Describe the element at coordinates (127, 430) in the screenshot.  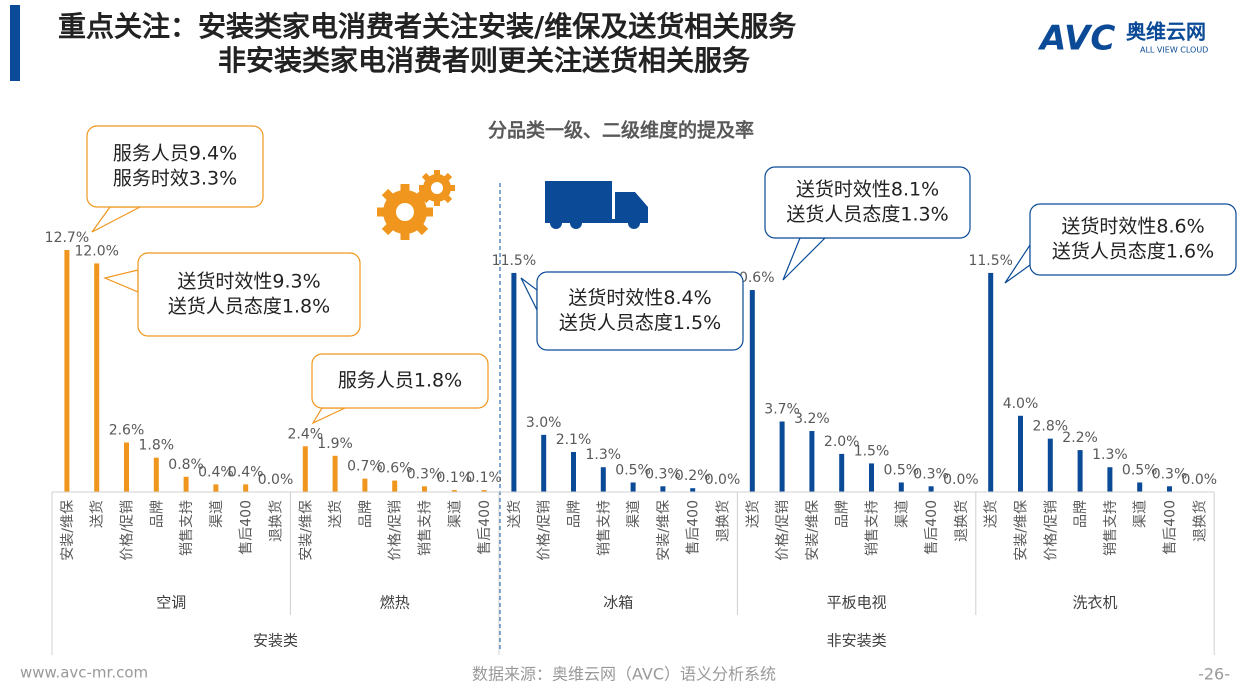
I see `value-label: 2.6%` at that location.